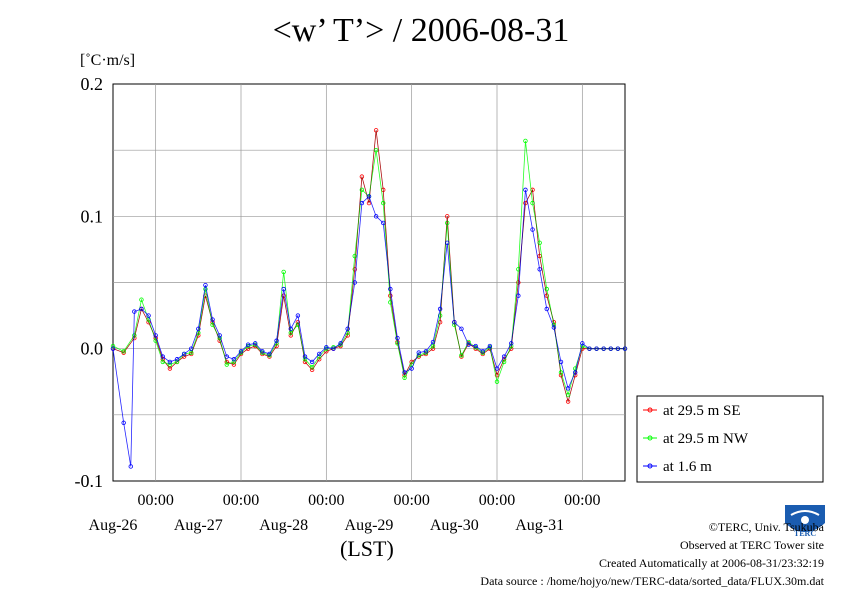  I want to click on x-tick-day-label: Aug-28, so click(283, 525).